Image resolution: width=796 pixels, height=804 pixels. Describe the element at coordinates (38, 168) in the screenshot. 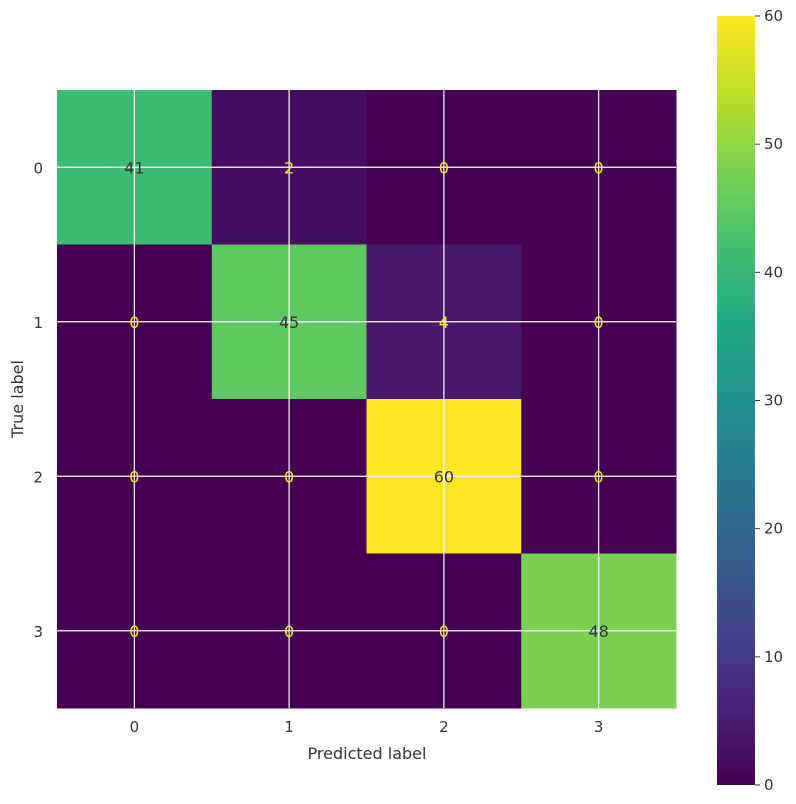

I see `y-tick-label: 0` at that location.